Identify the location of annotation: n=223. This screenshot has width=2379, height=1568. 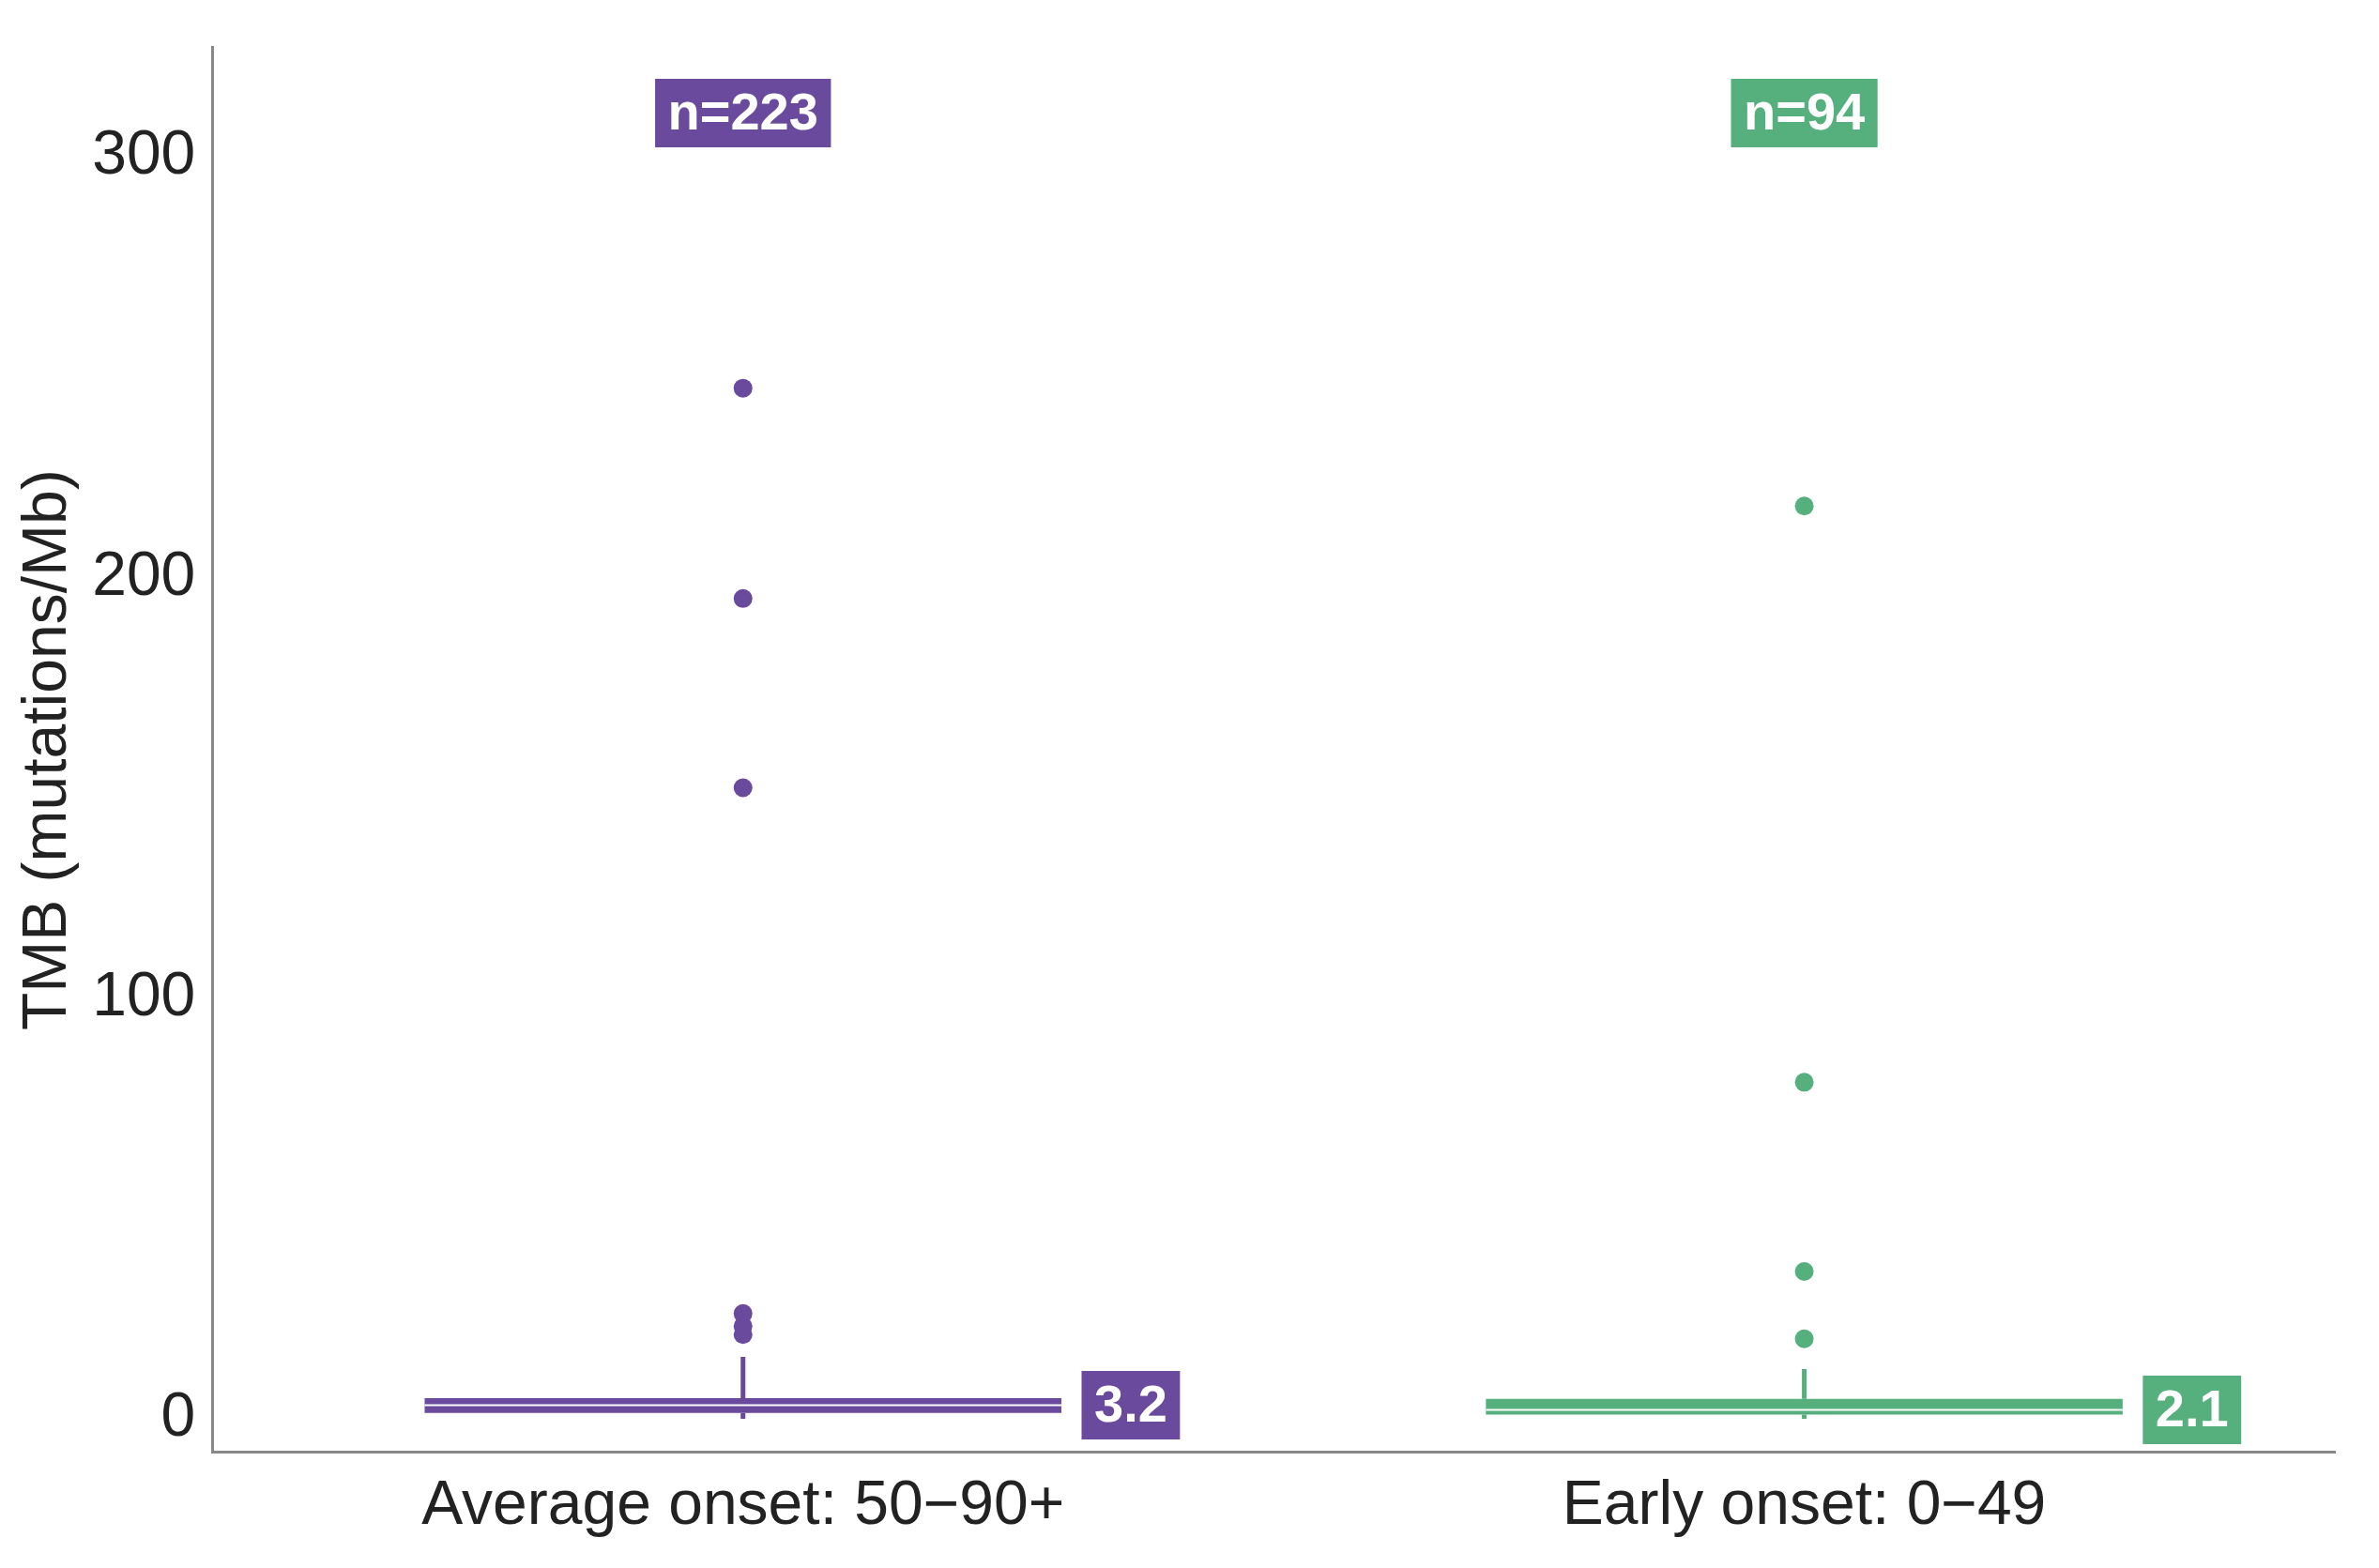
(742, 112).